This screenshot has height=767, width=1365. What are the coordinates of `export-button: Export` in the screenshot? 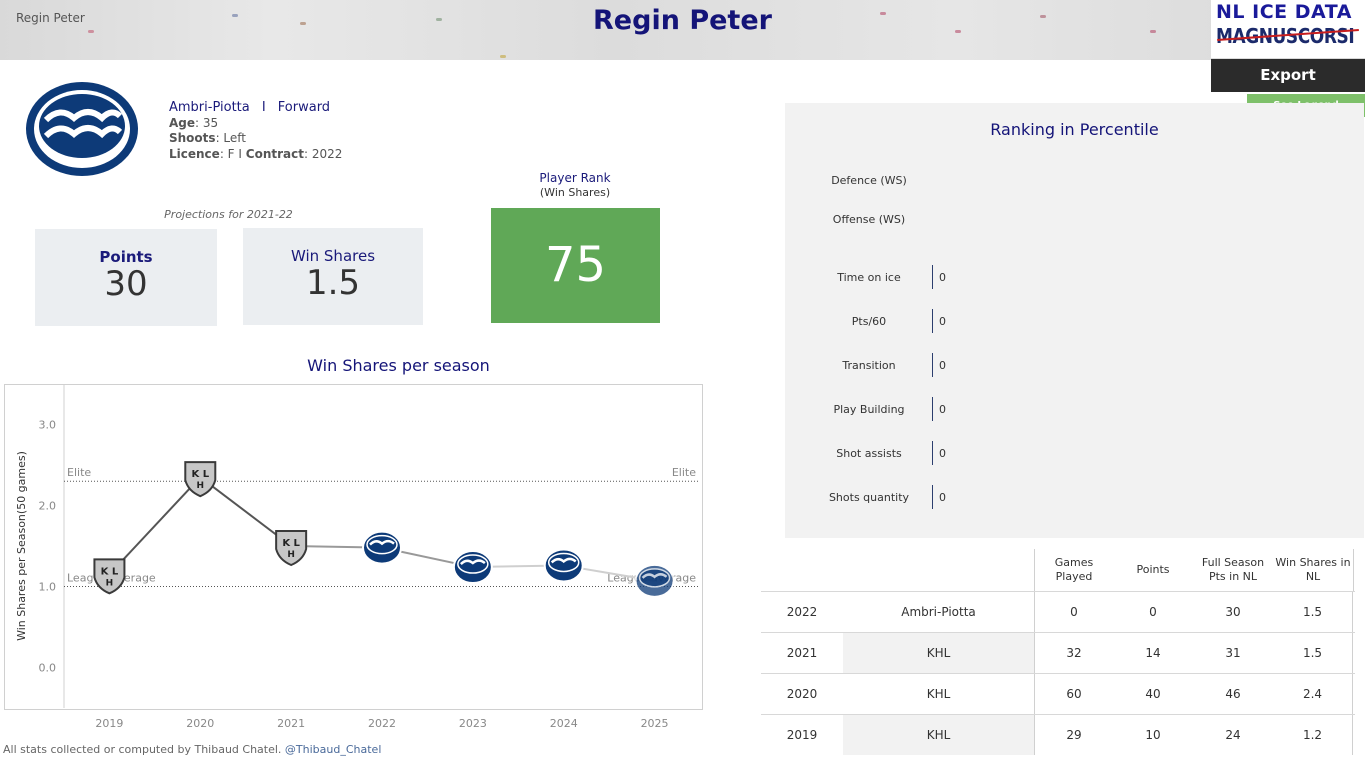 It's located at (1288, 75).